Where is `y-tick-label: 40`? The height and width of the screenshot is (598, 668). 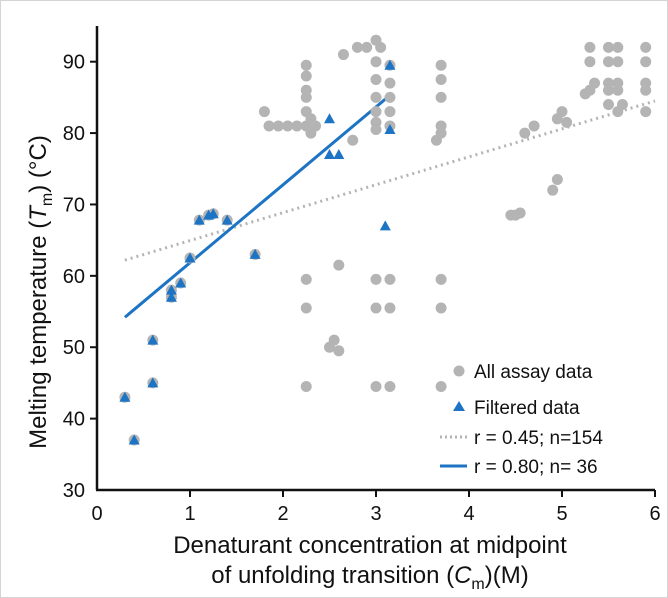
y-tick-label: 40 is located at coordinates (74, 420).